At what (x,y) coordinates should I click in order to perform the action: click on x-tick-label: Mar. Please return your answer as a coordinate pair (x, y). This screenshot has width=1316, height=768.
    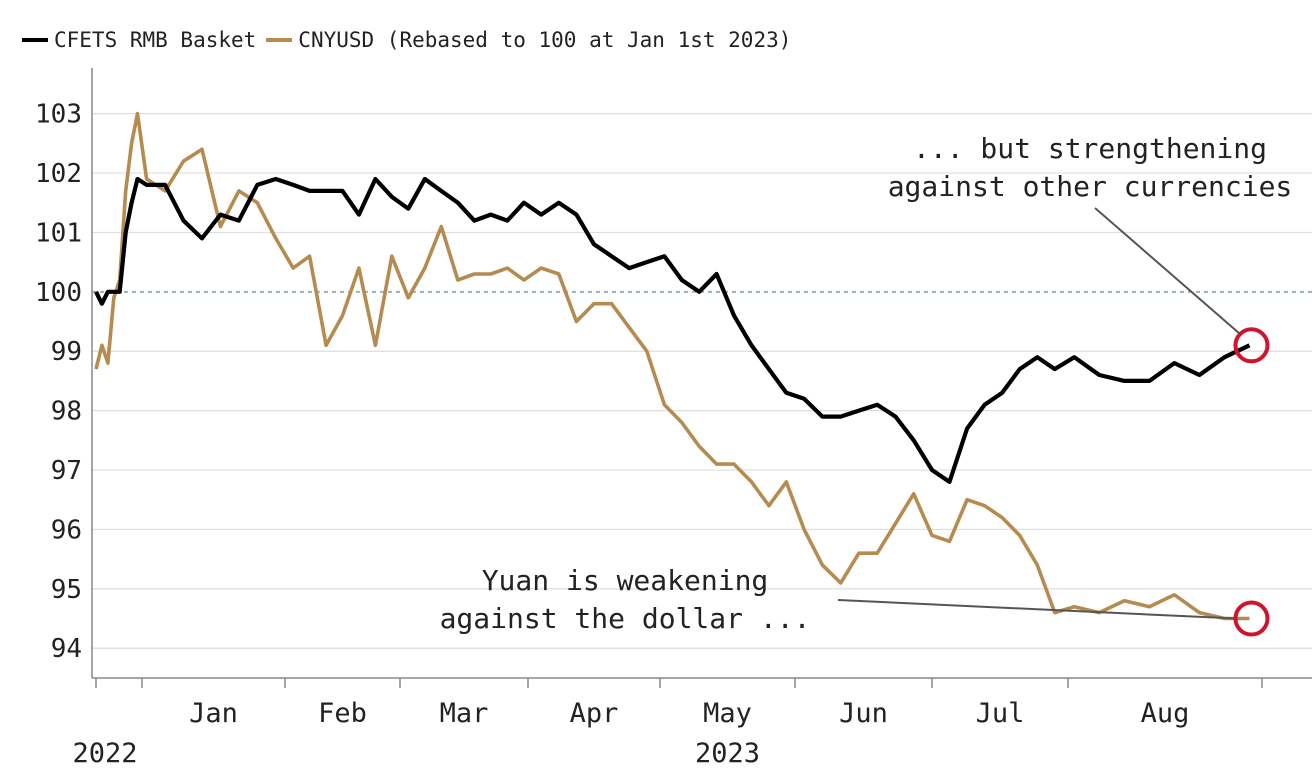
    Looking at the image, I should click on (464, 713).